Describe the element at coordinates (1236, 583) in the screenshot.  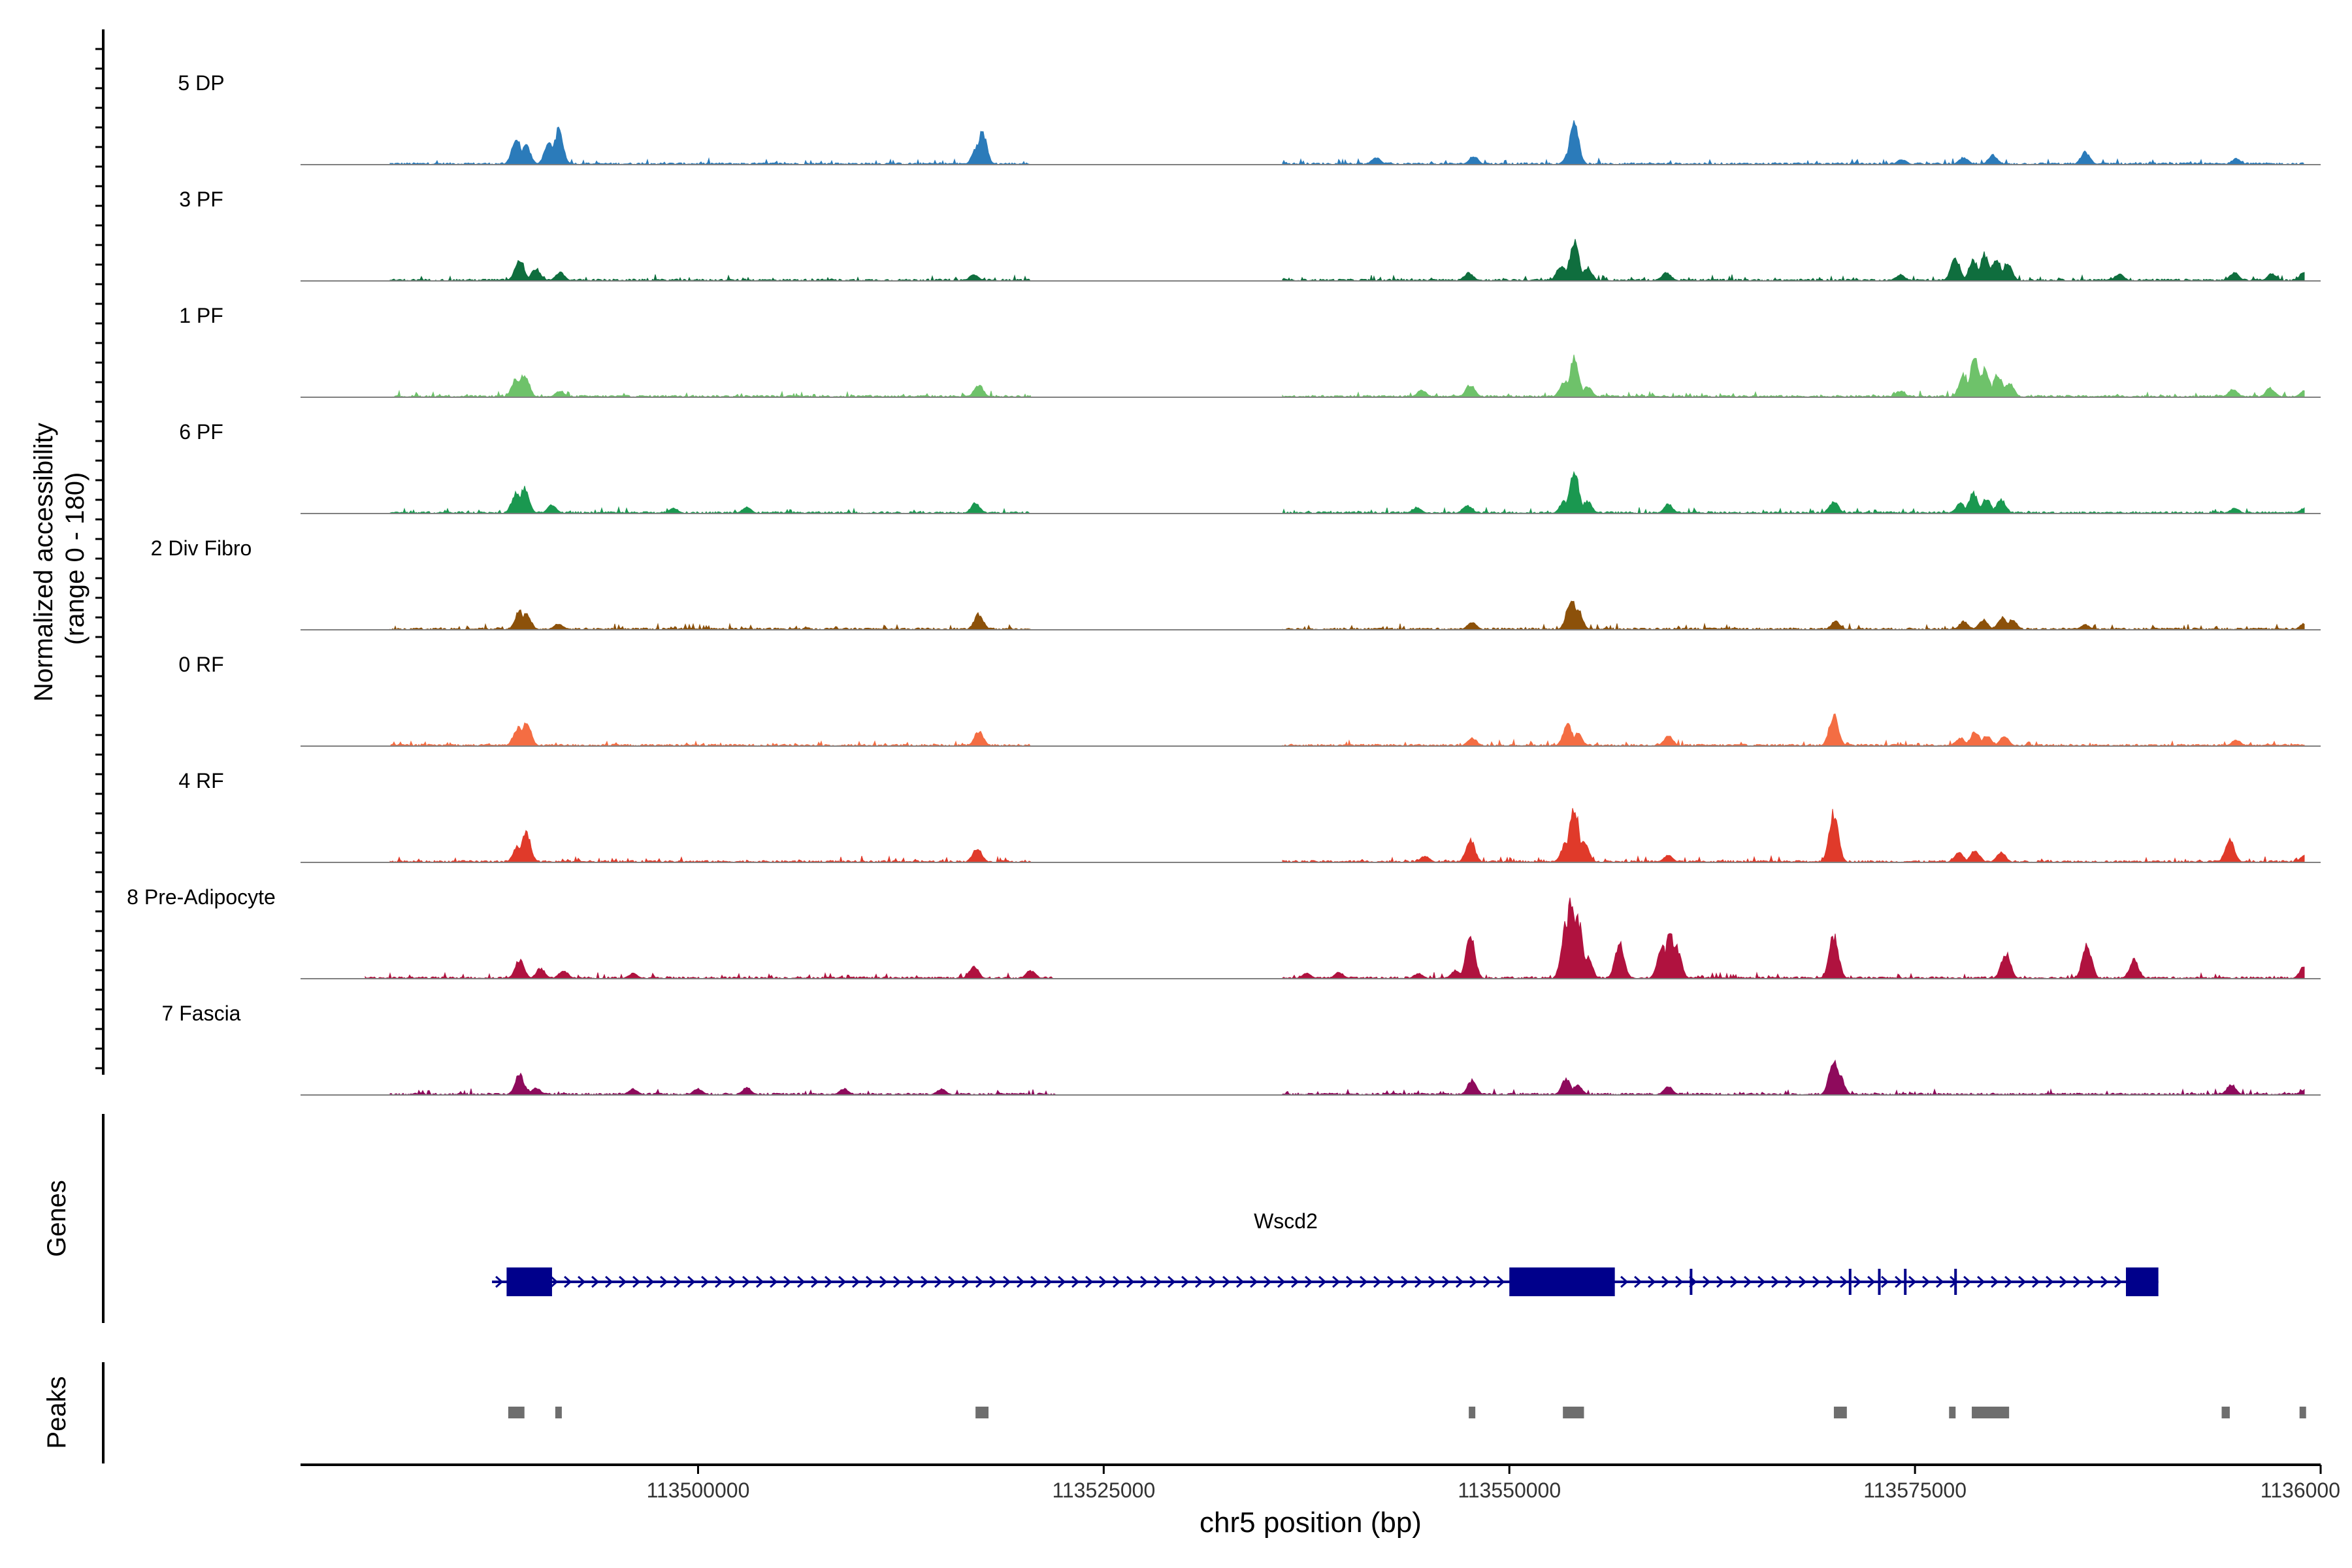
I see `track-2-div-fibro: 2 Div Fibro` at that location.